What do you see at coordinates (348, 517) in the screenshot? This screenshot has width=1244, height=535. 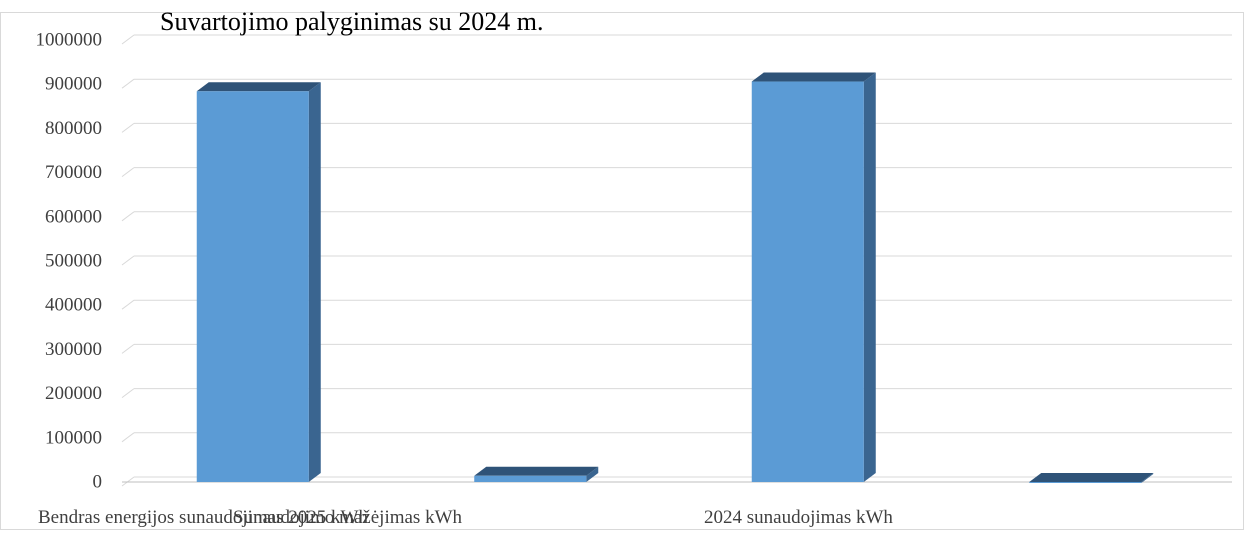 I see `x-tick-label: Sunaudojimo mažėjimas kWh` at bounding box center [348, 517].